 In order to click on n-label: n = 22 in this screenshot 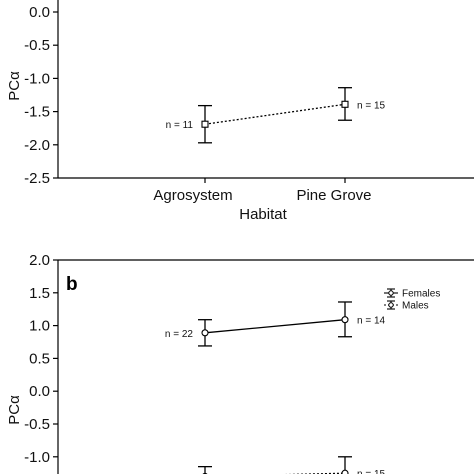, I will do `click(179, 334)`.